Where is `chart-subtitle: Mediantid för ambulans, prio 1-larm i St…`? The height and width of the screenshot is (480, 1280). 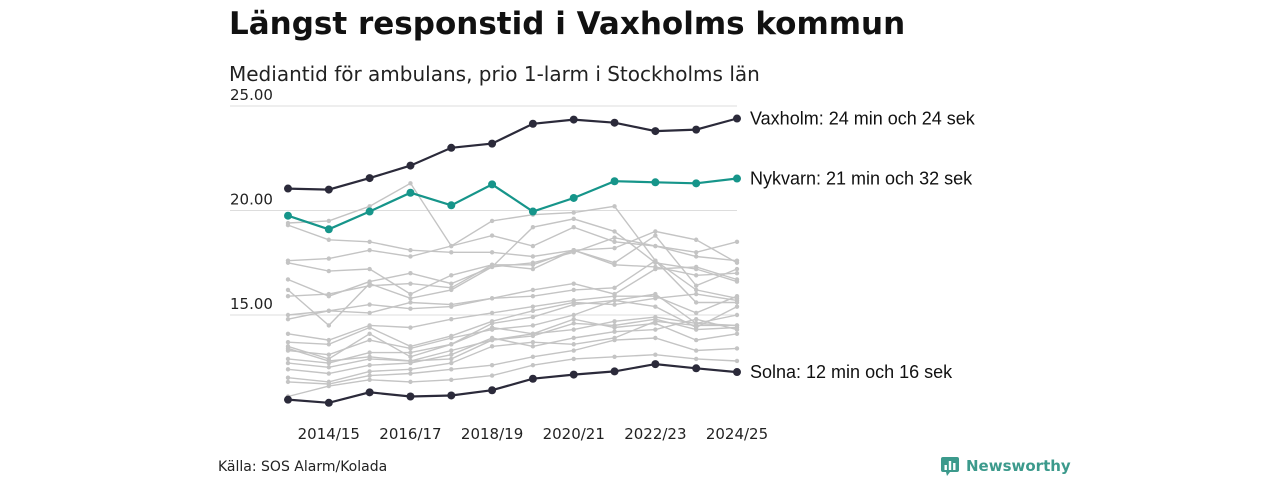
chart-subtitle: Mediantid för ambulans, prio 1-larm i St… is located at coordinates (494, 74).